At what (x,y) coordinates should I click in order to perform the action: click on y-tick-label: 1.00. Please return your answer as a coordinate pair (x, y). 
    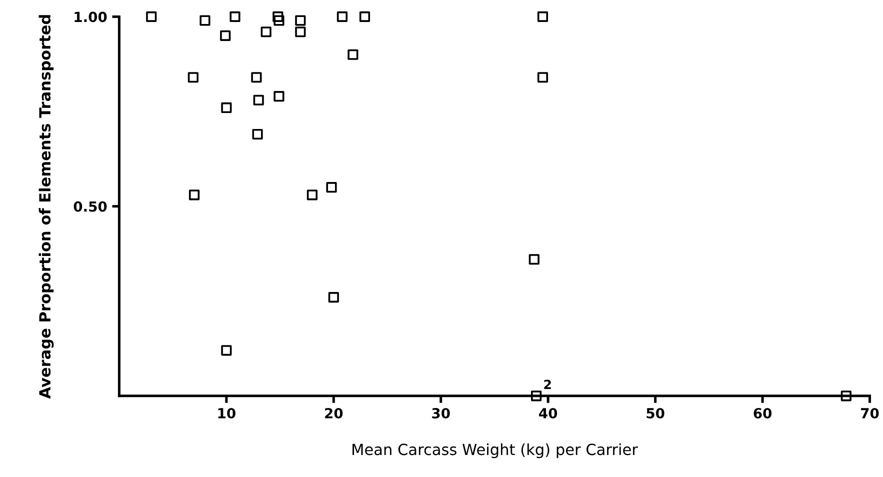
    Looking at the image, I should click on (90, 17).